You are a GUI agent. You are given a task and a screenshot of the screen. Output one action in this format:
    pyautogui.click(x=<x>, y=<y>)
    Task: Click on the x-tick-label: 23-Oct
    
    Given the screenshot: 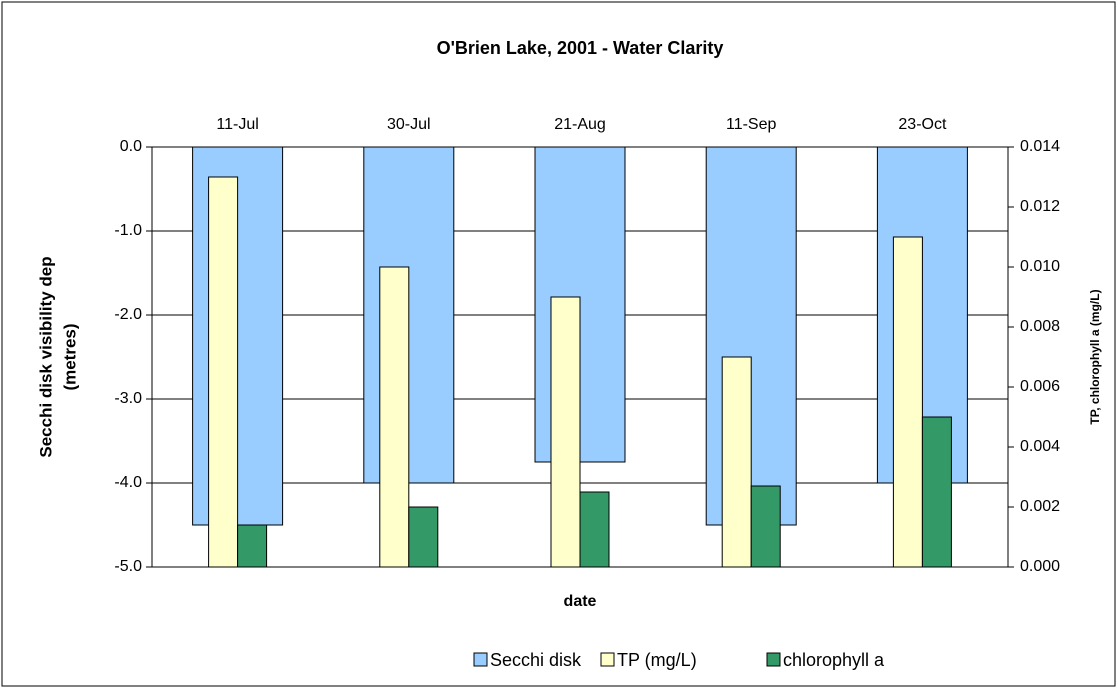 What is the action you would take?
    pyautogui.click(x=922, y=124)
    